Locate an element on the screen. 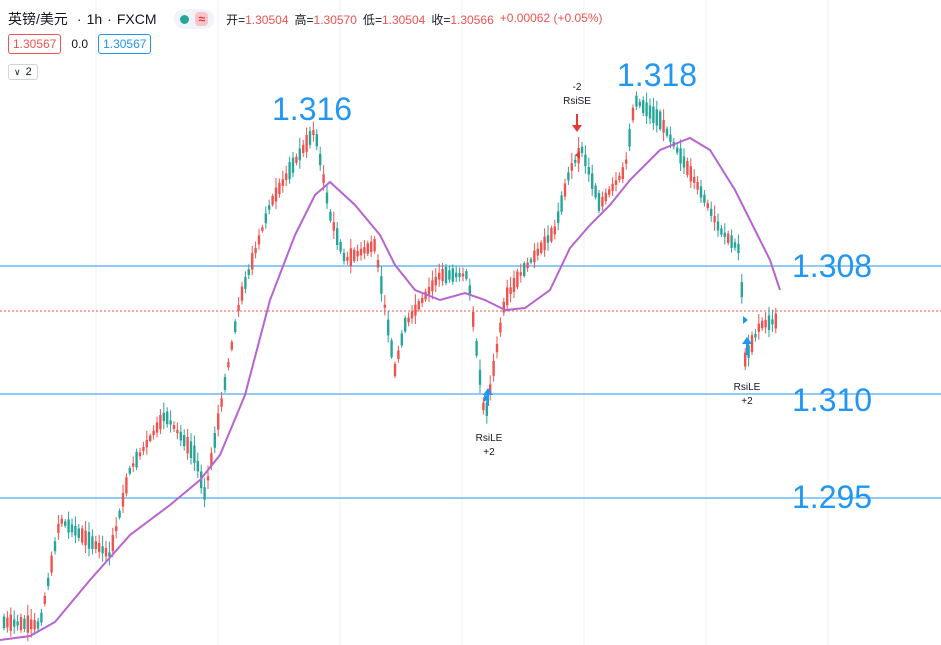 This screenshot has width=941, height=645. symbol-name: 英镑/美元 is located at coordinates (38, 19).